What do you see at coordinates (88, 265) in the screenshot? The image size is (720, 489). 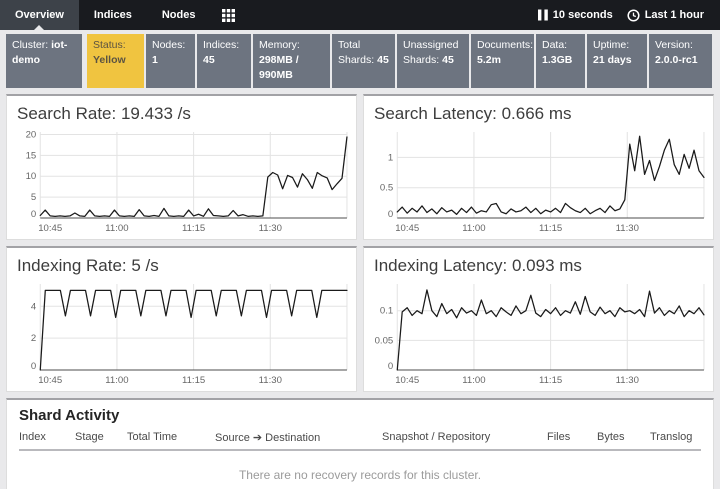 I see `indexing-rate-title: Indexing Rate: 5 /s` at bounding box center [88, 265].